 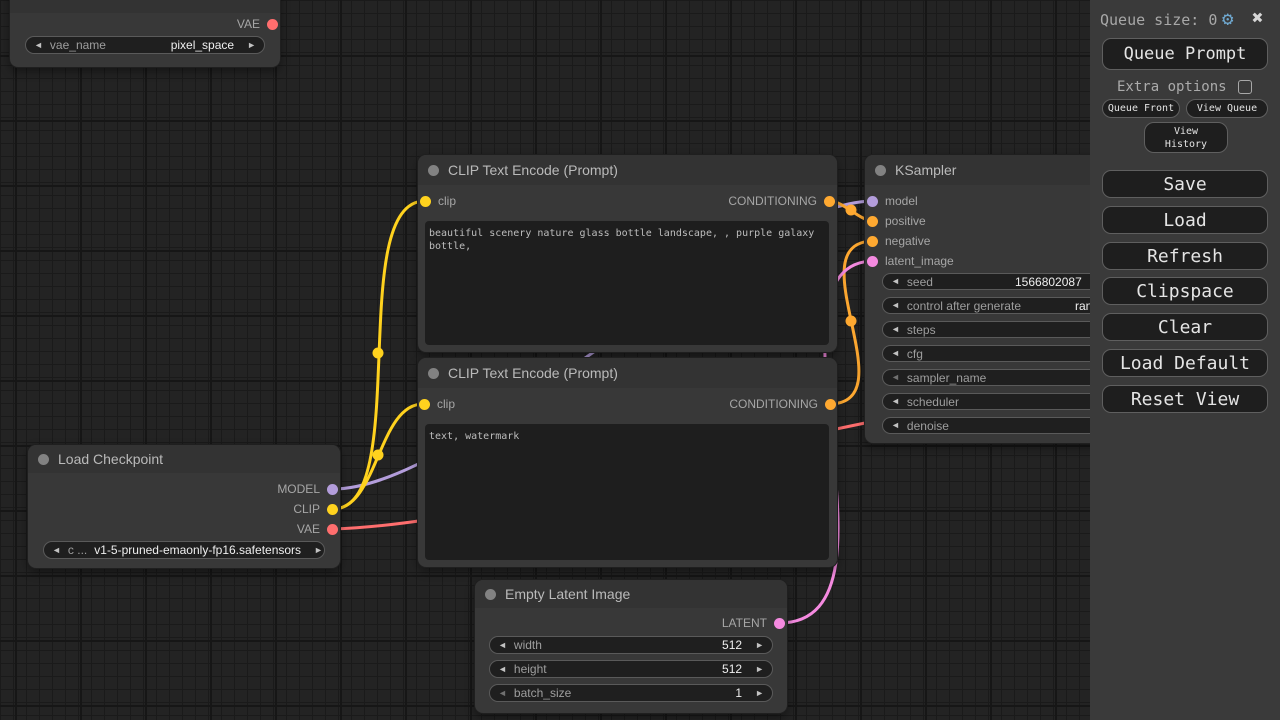 I want to click on view-queue-button: View Queue, so click(x=1227, y=108).